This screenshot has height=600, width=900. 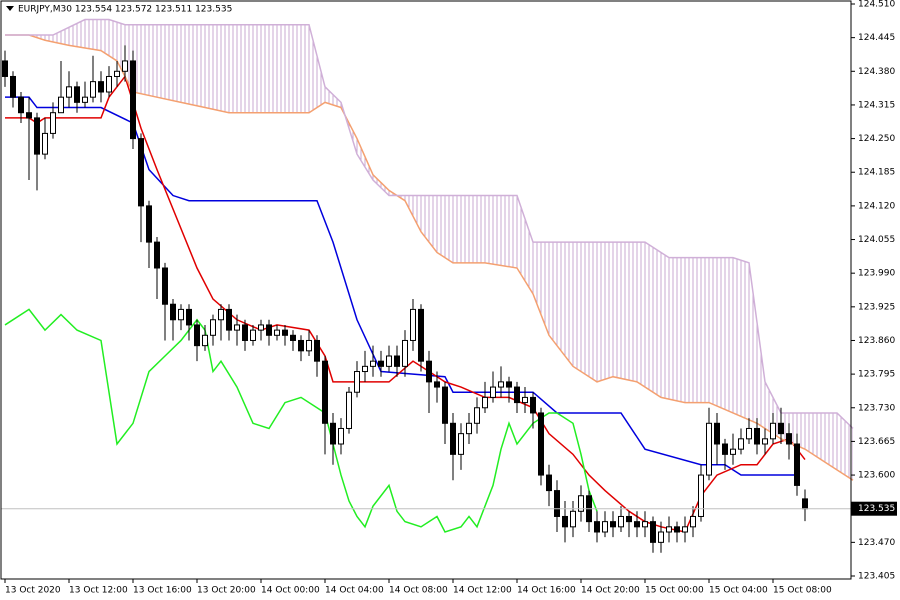 What do you see at coordinates (876, 442) in the screenshot?
I see `y-tick-label: 123.665` at bounding box center [876, 442].